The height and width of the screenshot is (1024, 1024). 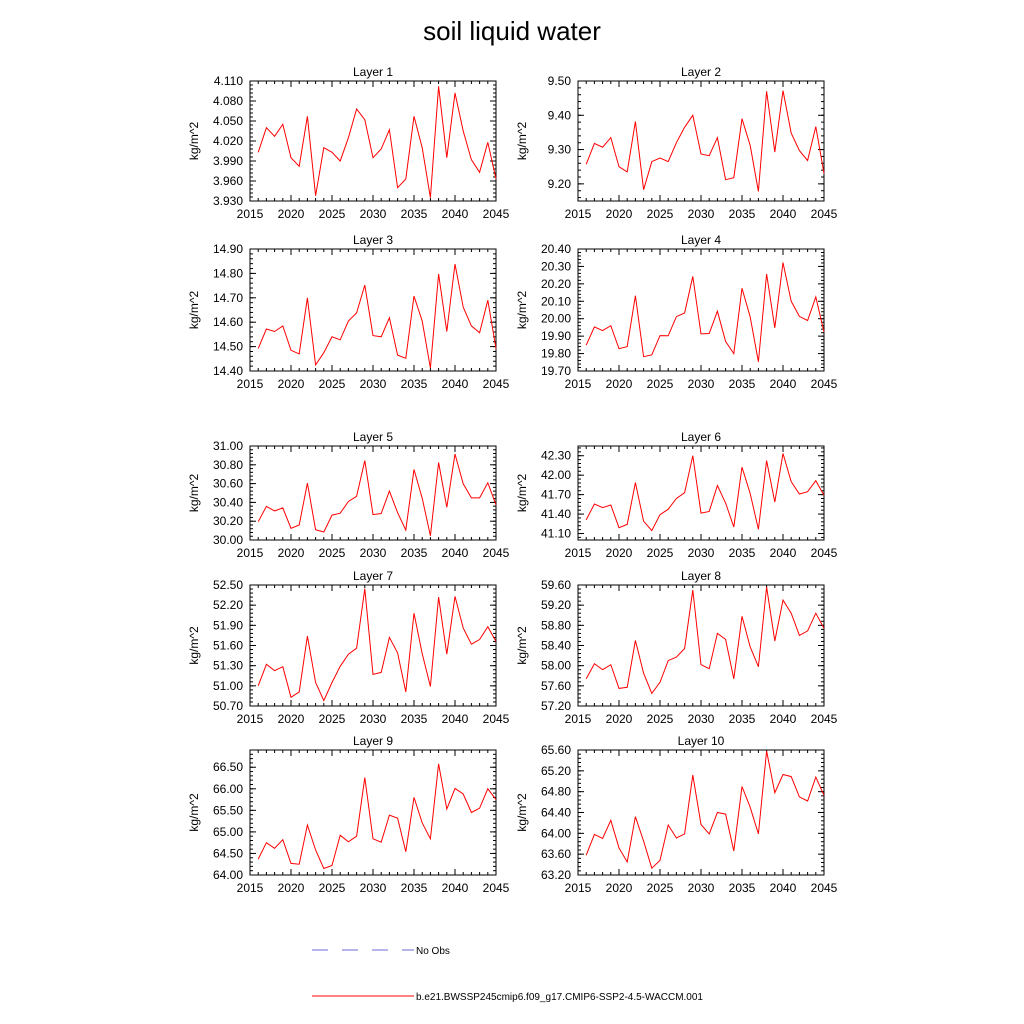 What do you see at coordinates (228, 666) in the screenshot?
I see `y-tick-label: 51.30` at bounding box center [228, 666].